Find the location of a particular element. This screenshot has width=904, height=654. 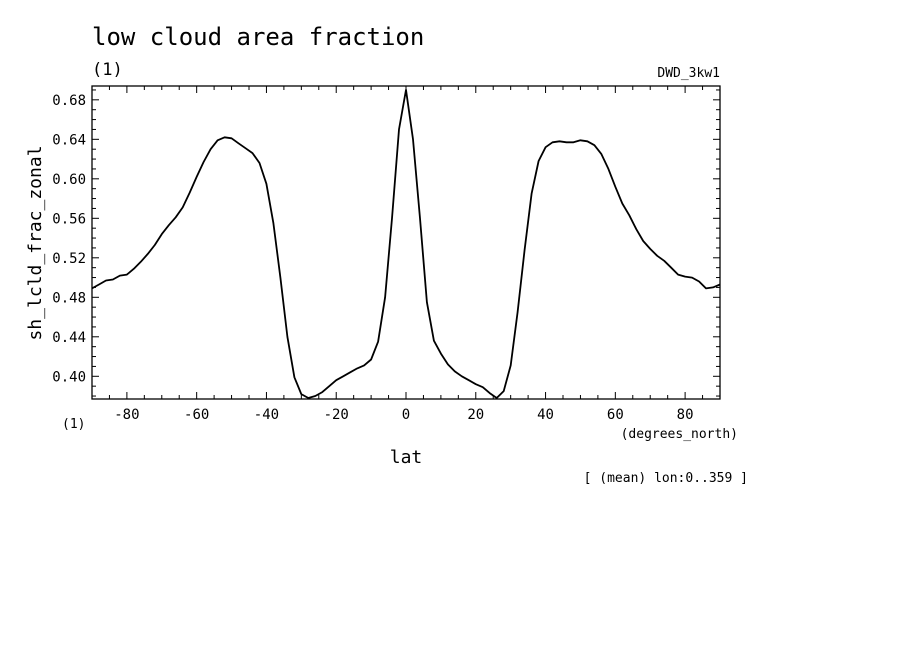

x-tick-label: -40 is located at coordinates (266, 415).